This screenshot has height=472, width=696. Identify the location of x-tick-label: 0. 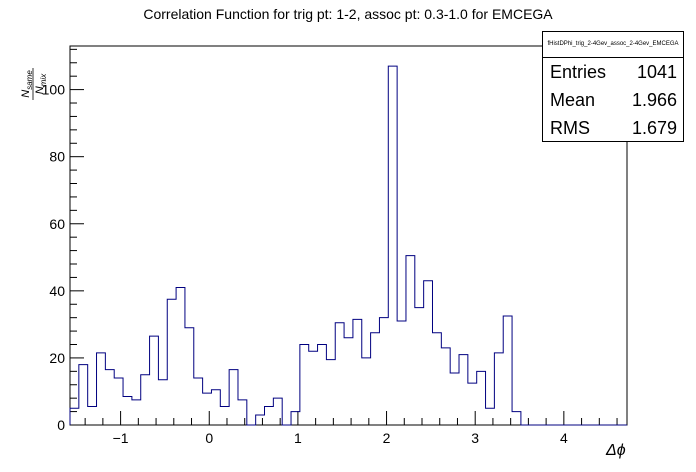
(209, 438).